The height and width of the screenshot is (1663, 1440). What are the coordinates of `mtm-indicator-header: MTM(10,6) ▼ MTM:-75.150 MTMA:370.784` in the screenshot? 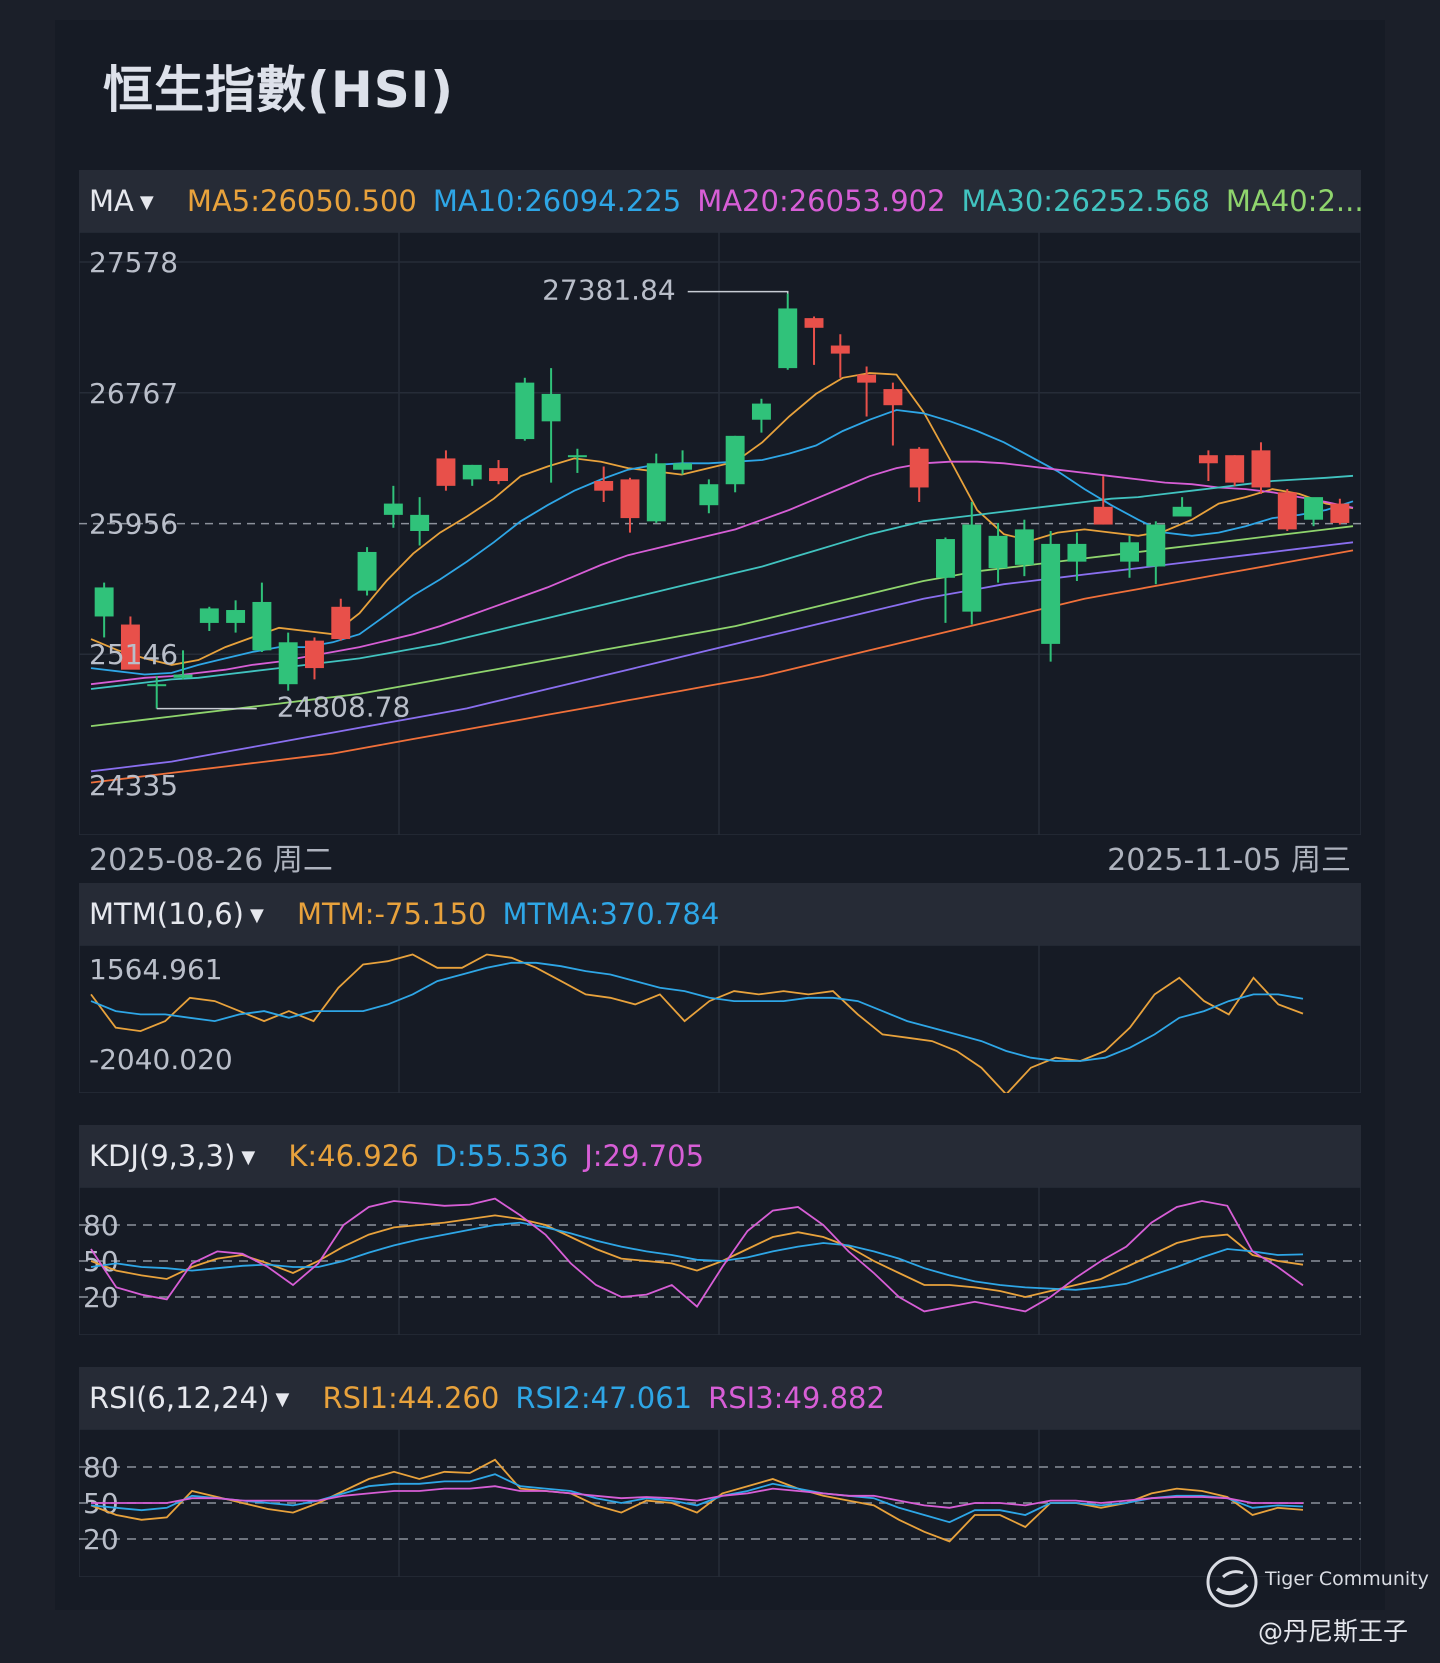 It's located at (720, 914).